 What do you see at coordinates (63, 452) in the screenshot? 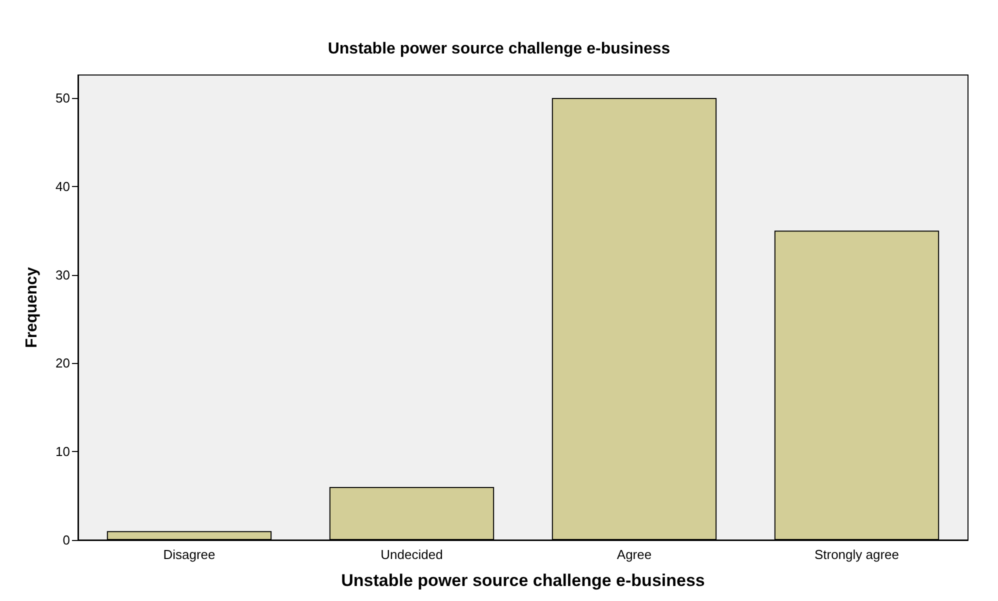
I see `y-tick-label: 10` at bounding box center [63, 452].